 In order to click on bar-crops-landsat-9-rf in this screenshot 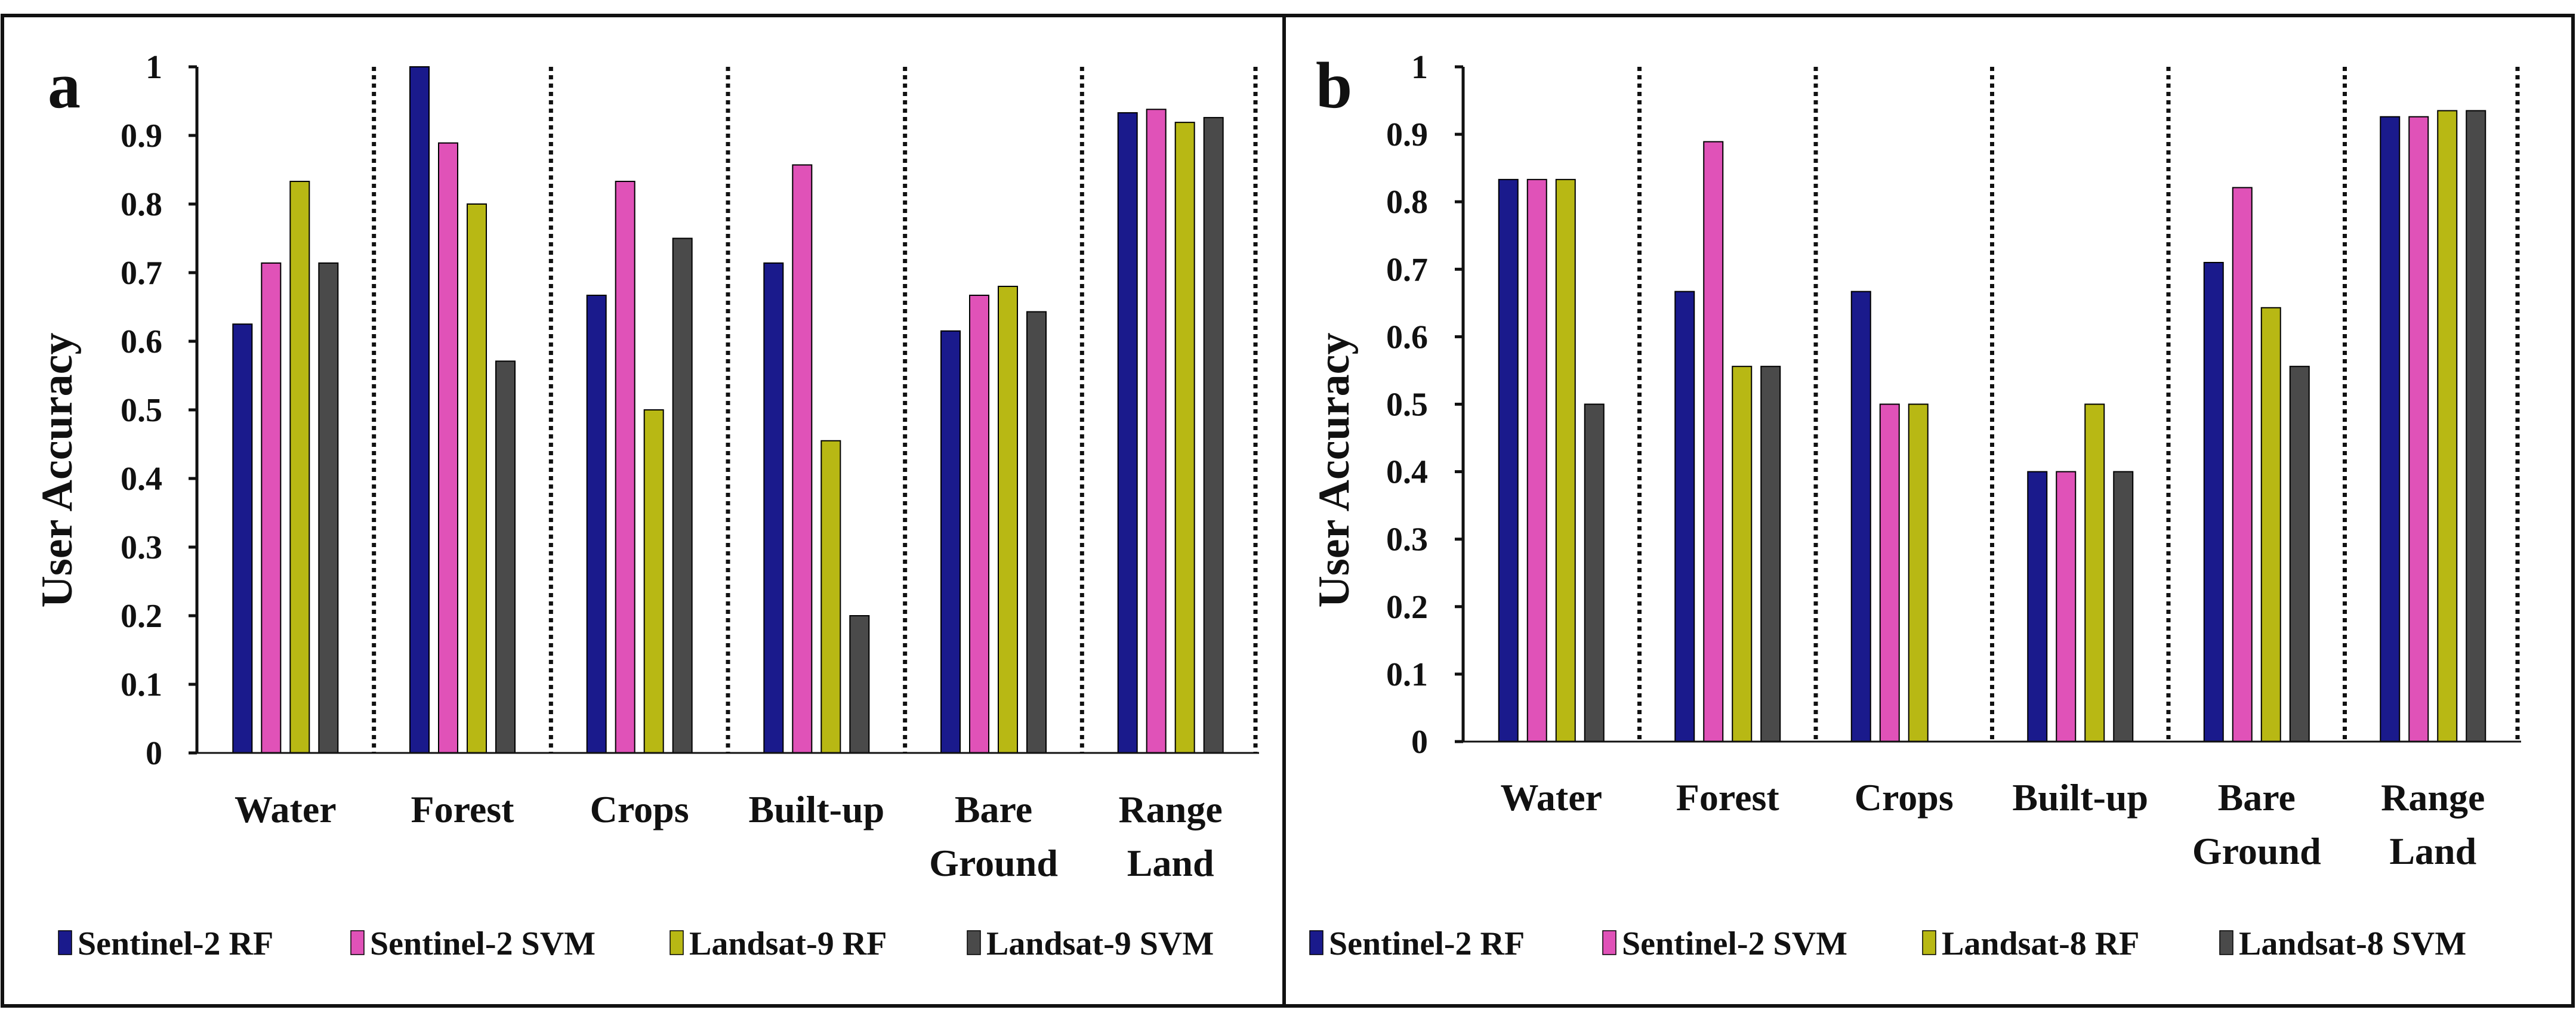, I will do `click(653, 582)`.